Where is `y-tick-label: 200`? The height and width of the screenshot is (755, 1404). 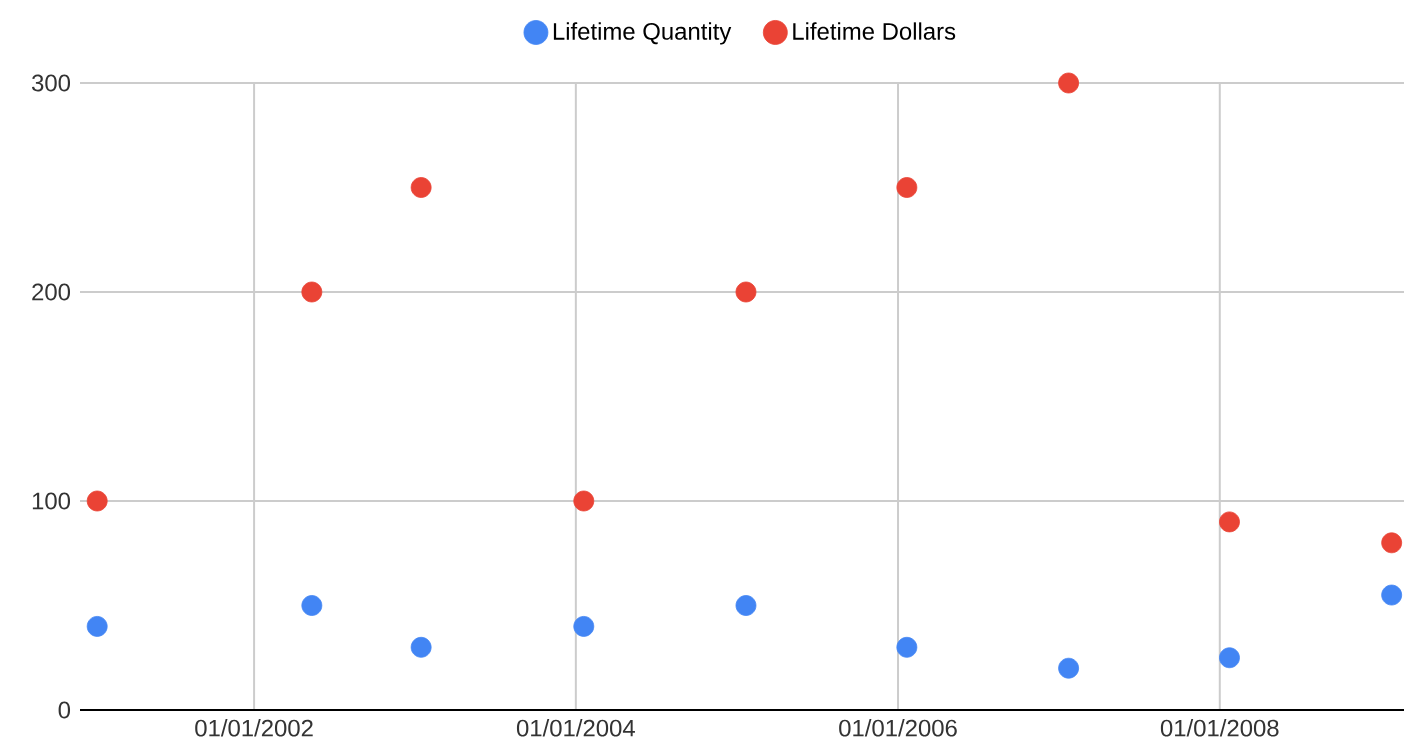
y-tick-label: 200 is located at coordinates (51, 292).